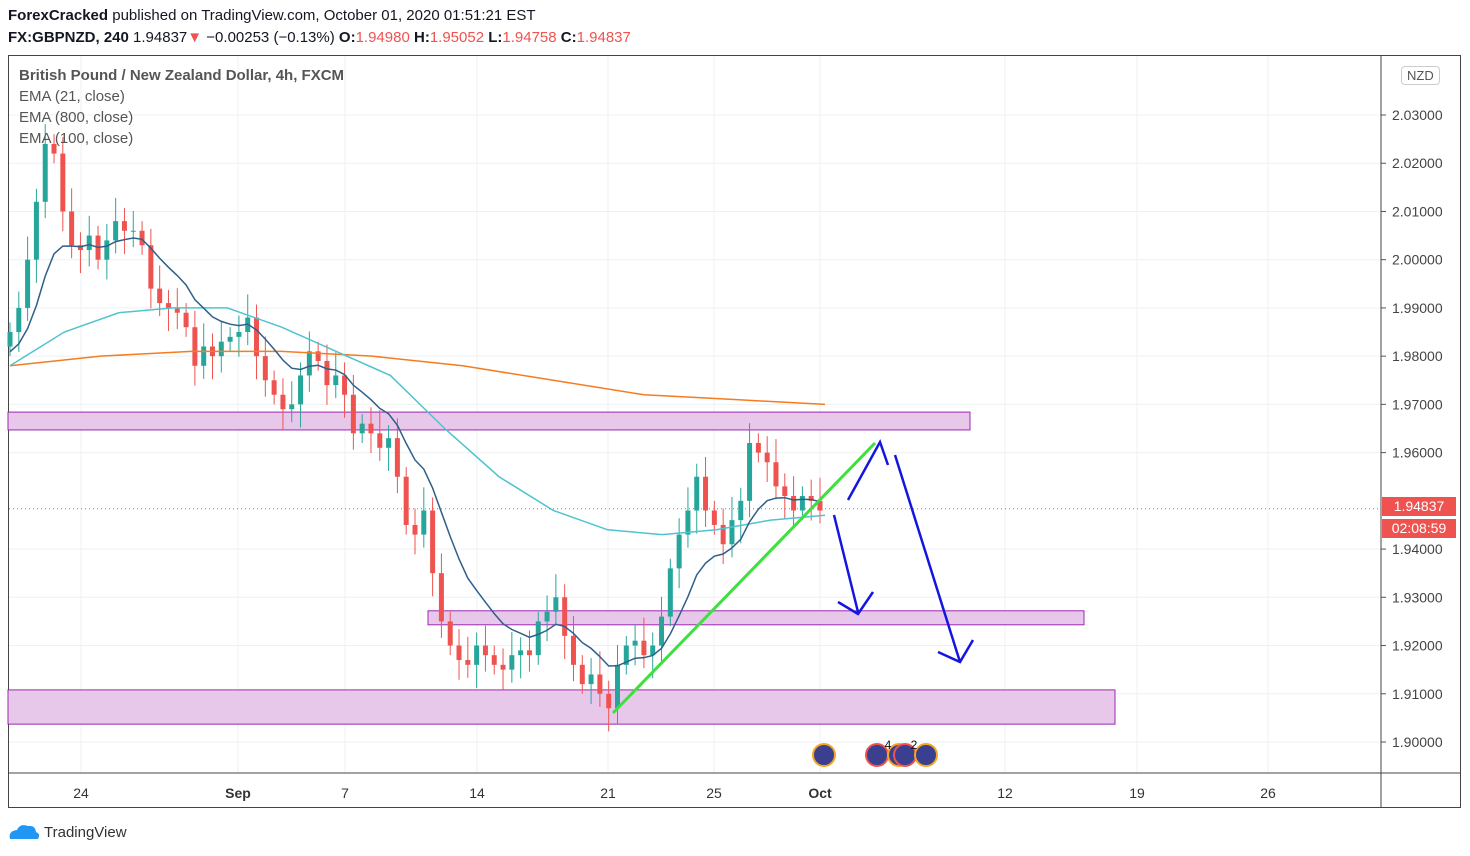  I want to click on x-tick-label: 25, so click(714, 793).